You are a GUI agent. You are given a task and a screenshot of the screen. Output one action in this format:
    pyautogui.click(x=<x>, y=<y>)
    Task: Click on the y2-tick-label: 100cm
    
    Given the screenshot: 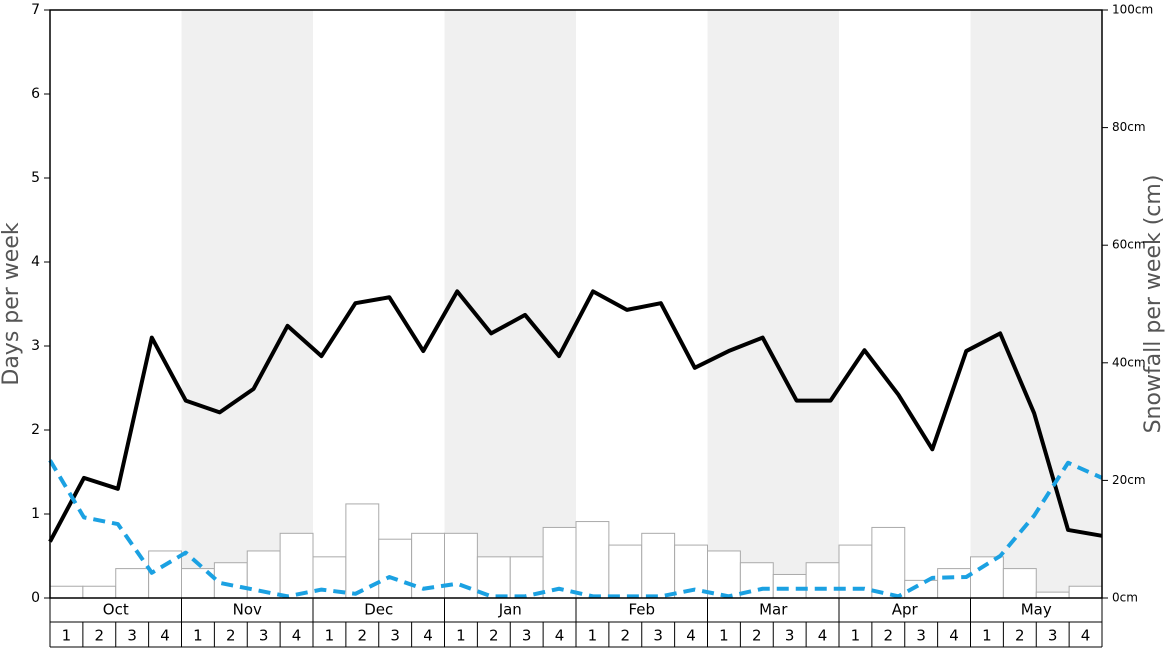 What is the action you would take?
    pyautogui.click(x=1132, y=10)
    